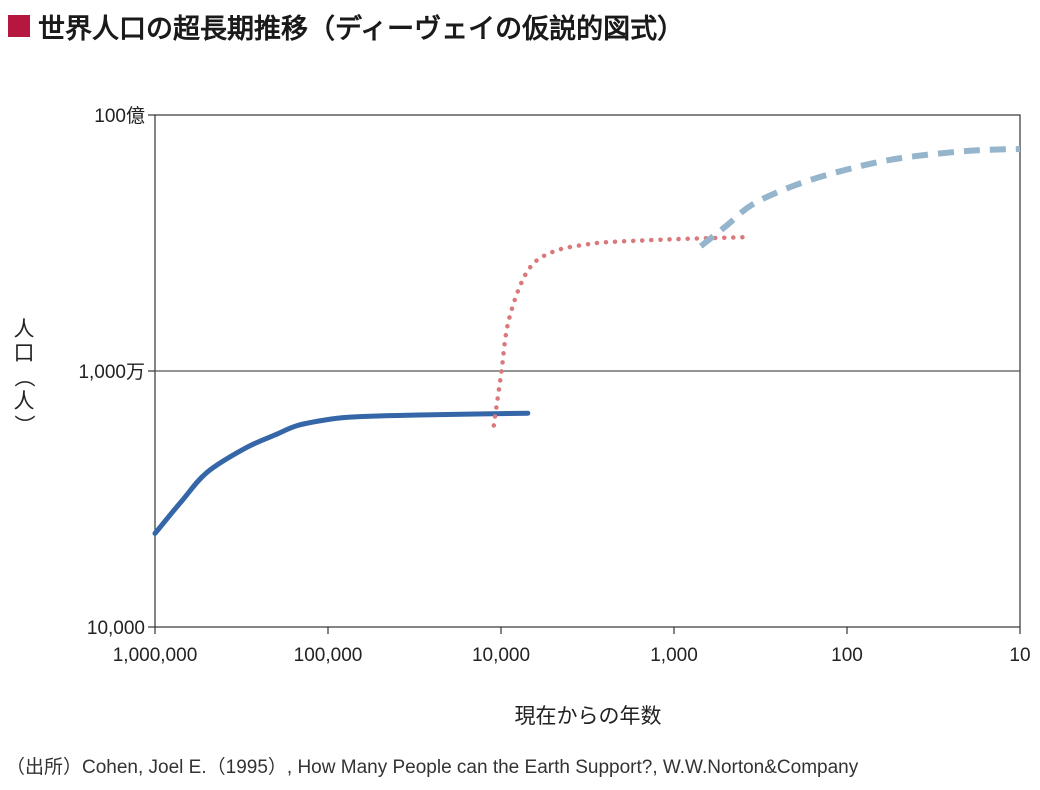 This screenshot has width=1040, height=790. I want to click on x-tick-label: 1,000,000, so click(155, 655).